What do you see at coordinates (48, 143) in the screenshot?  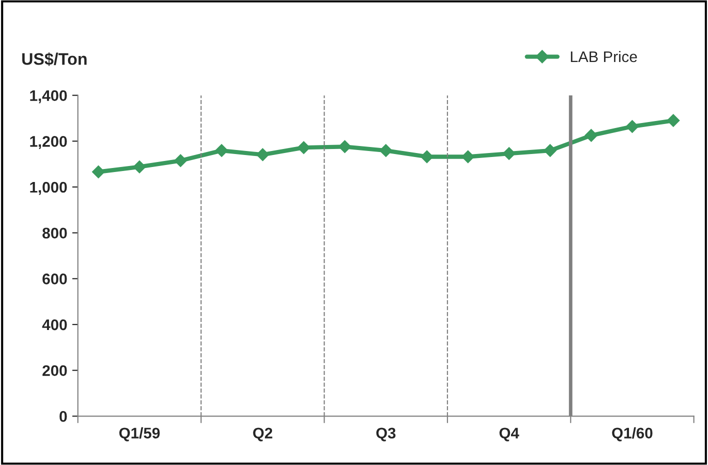 I see `y-tick-label: 1,200` at bounding box center [48, 143].